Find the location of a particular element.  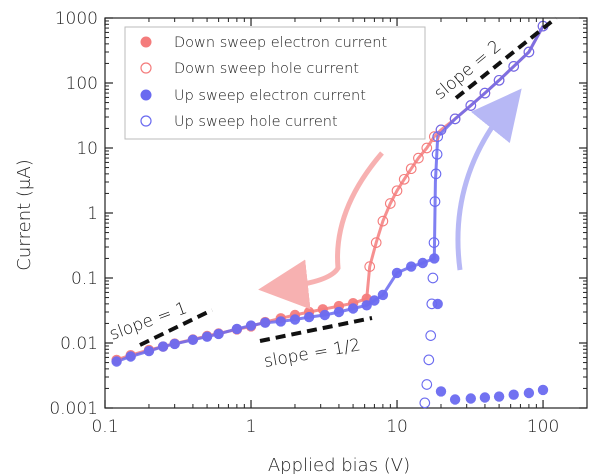

y-tick-label: 1000 is located at coordinates (76, 19).